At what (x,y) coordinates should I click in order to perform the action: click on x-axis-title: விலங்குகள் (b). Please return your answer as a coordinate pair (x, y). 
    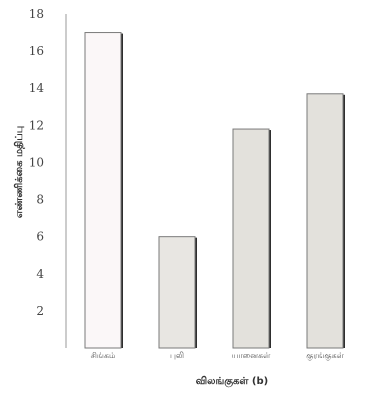
    Looking at the image, I should click on (232, 381).